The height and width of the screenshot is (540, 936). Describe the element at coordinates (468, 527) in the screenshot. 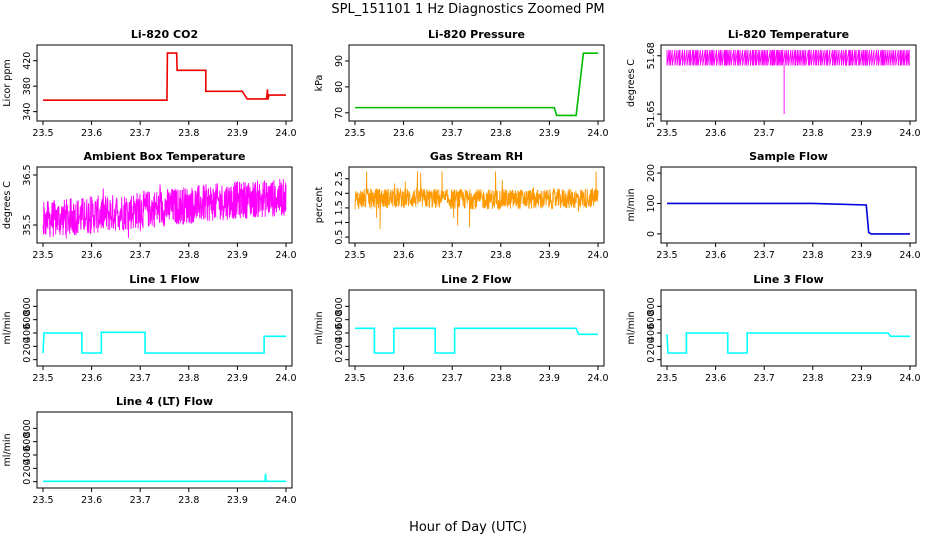

I see `x-axis-label: Hour of Day (UTC)` at that location.